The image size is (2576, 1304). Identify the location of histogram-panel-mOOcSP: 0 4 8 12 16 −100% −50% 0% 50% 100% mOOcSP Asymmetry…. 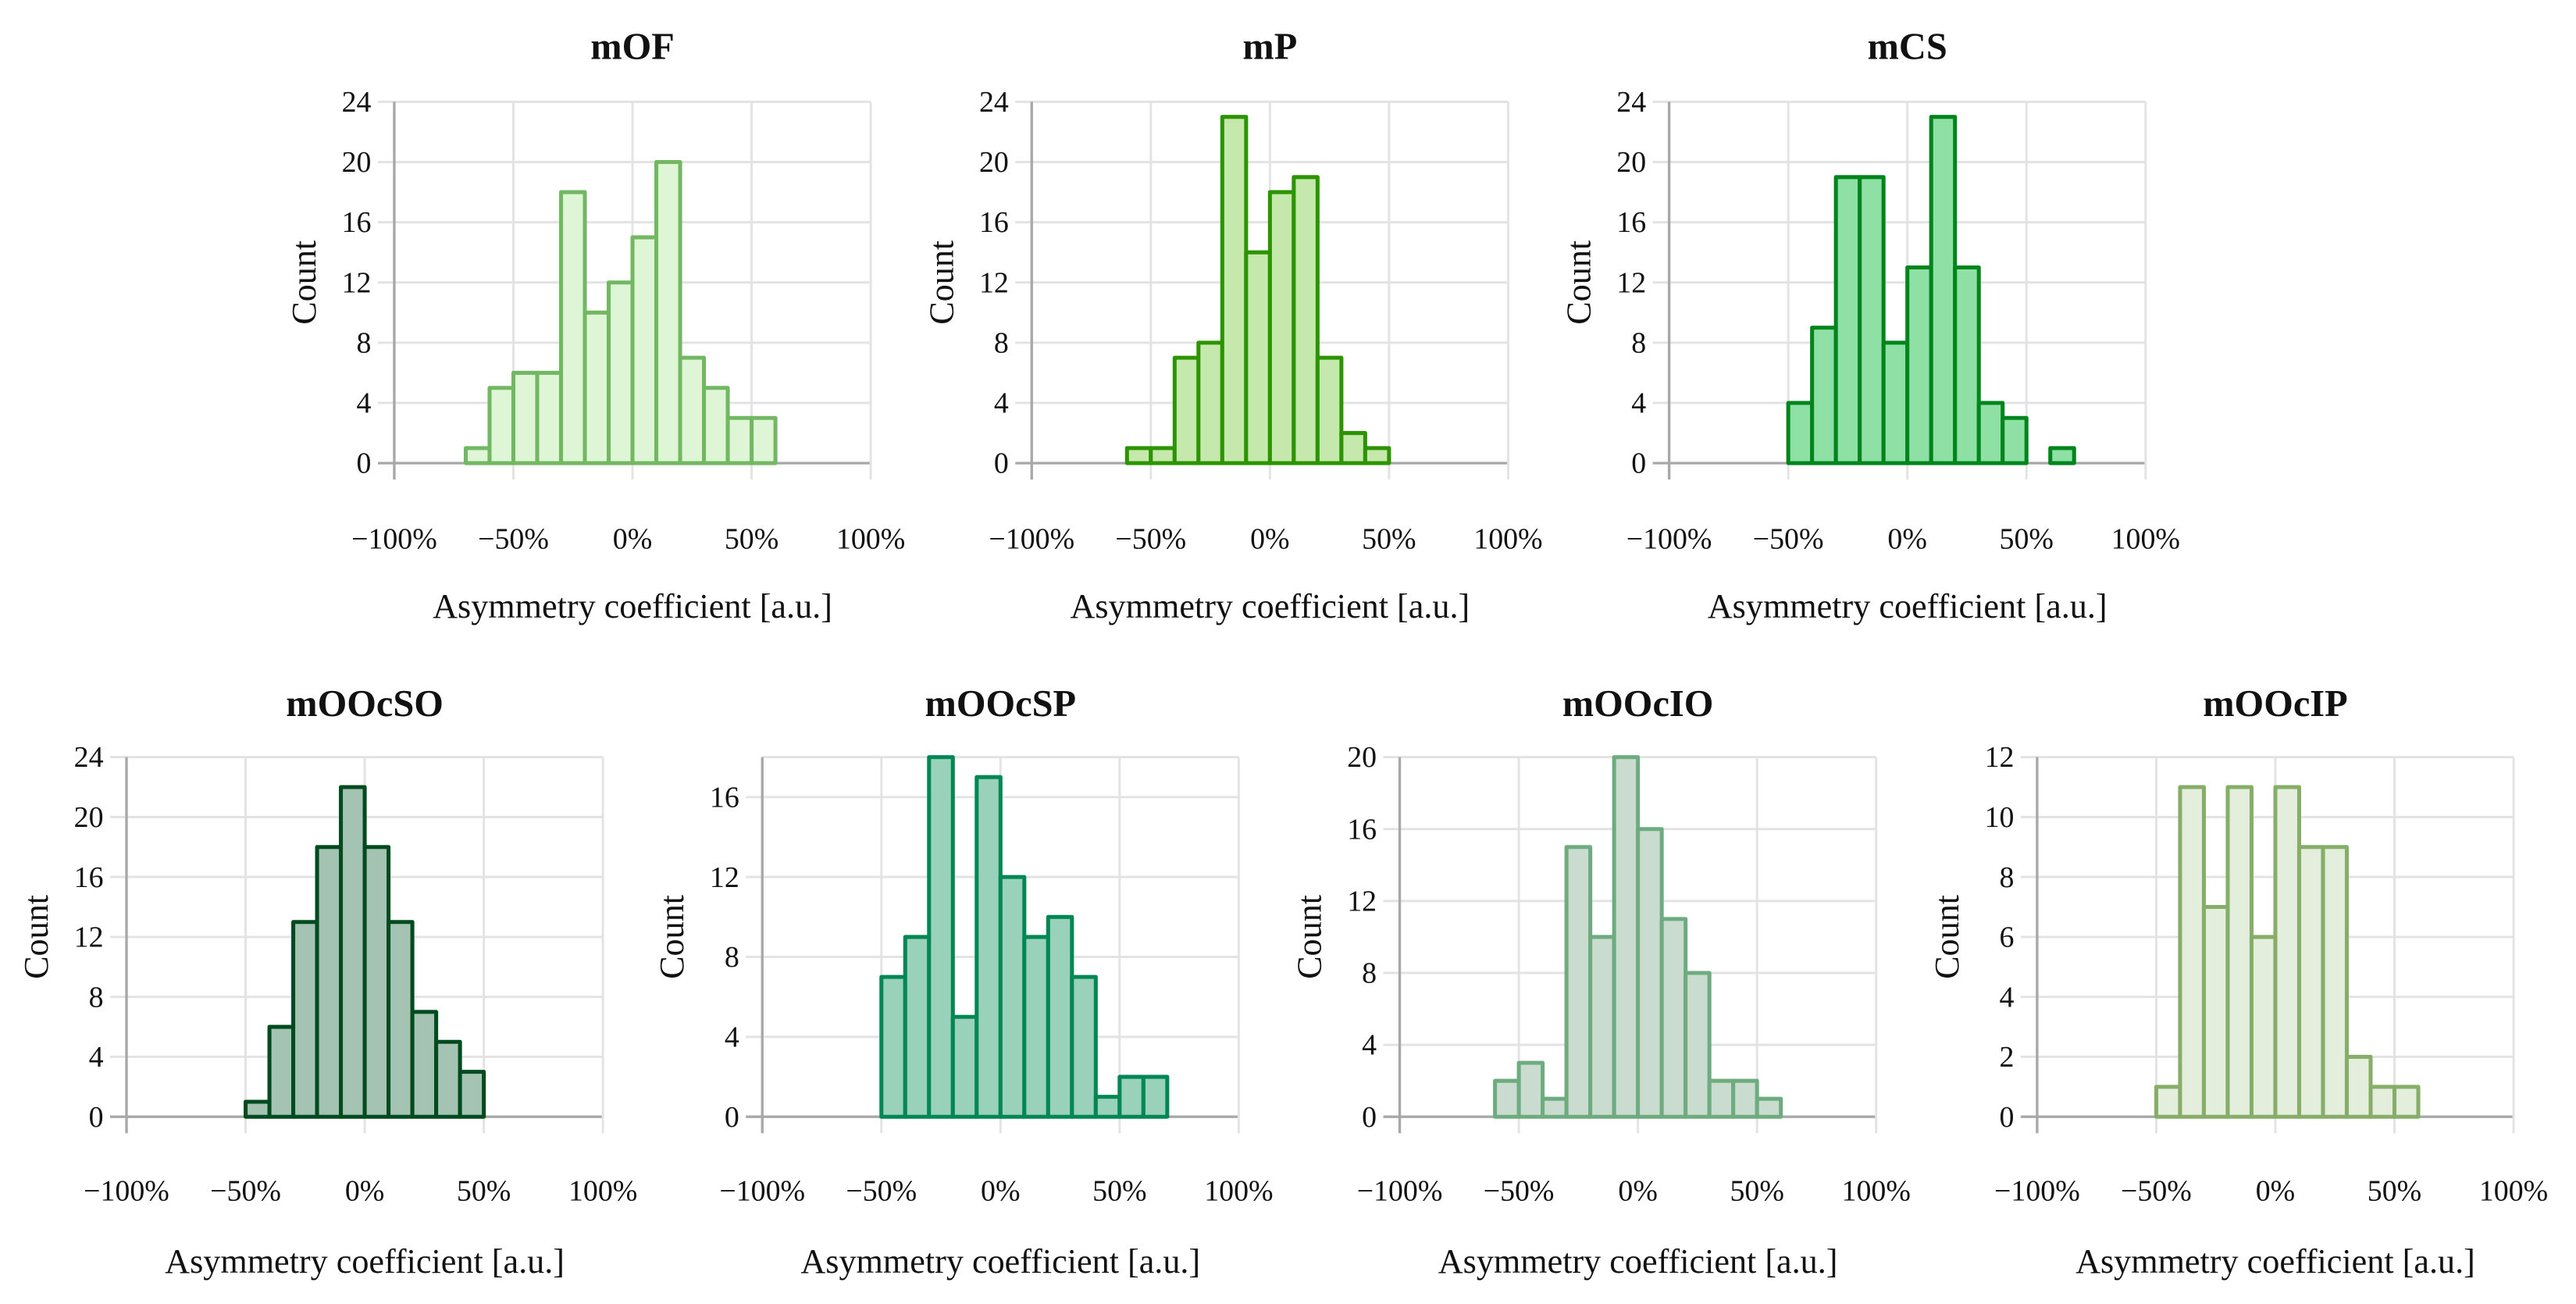
(963, 982).